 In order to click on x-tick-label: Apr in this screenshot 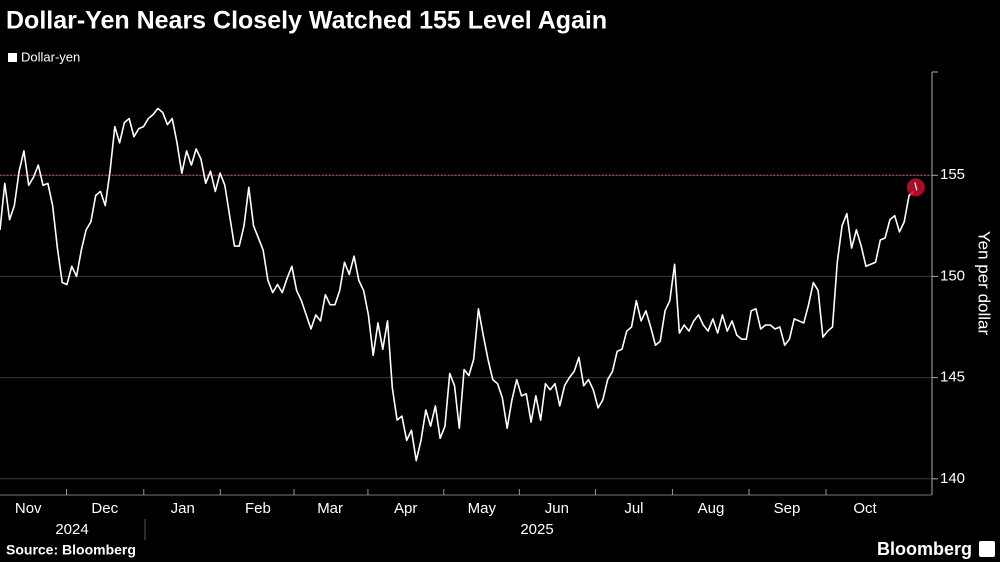, I will do `click(405, 508)`.